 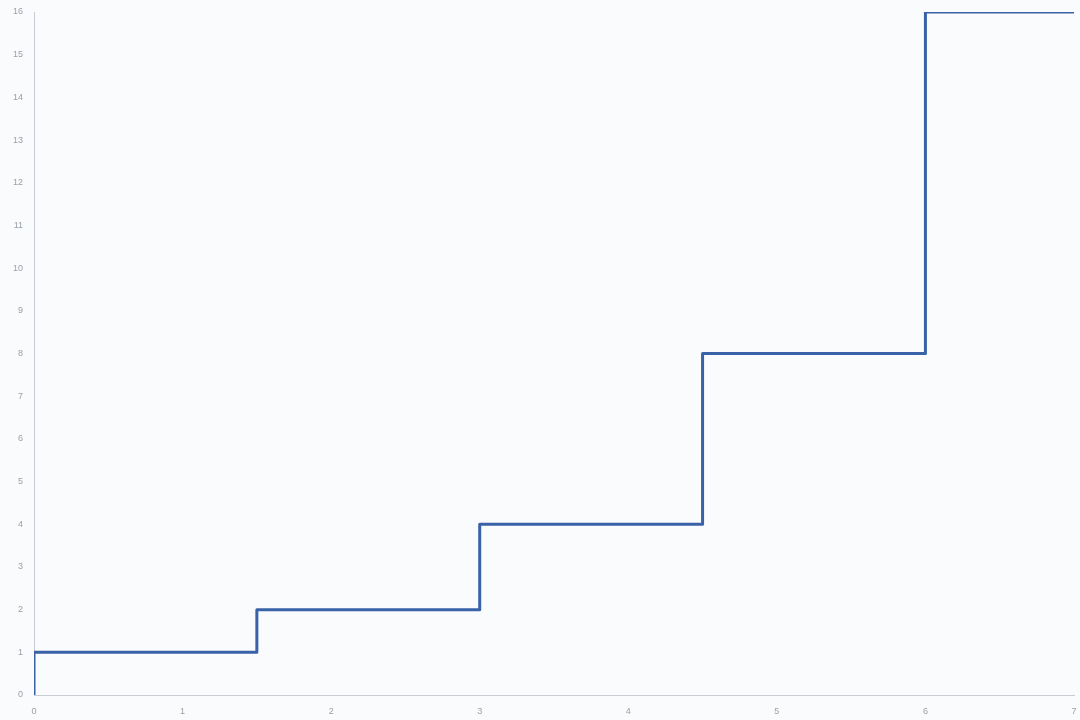 What do you see at coordinates (628, 710) in the screenshot?
I see `x-tick-label: 4` at bounding box center [628, 710].